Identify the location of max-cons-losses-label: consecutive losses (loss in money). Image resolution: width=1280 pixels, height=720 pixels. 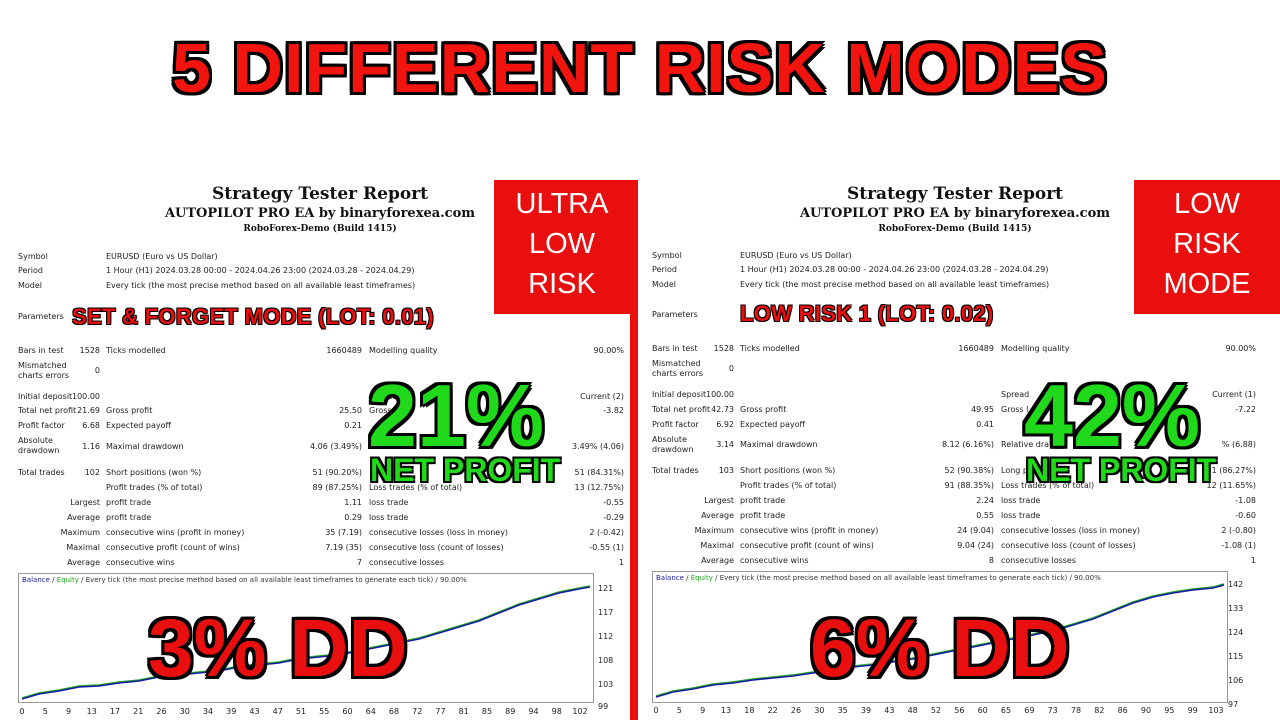
(439, 532).